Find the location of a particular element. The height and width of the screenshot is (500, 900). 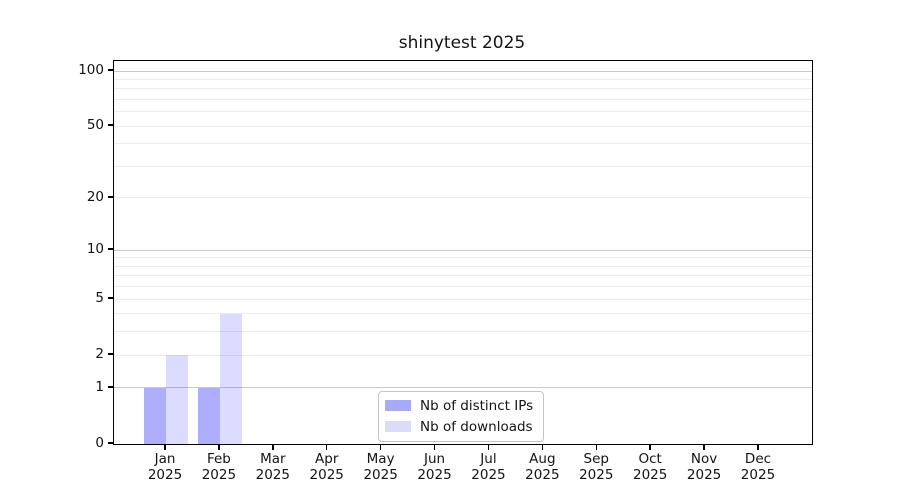

y-tick-label: 1 is located at coordinates (99, 386).